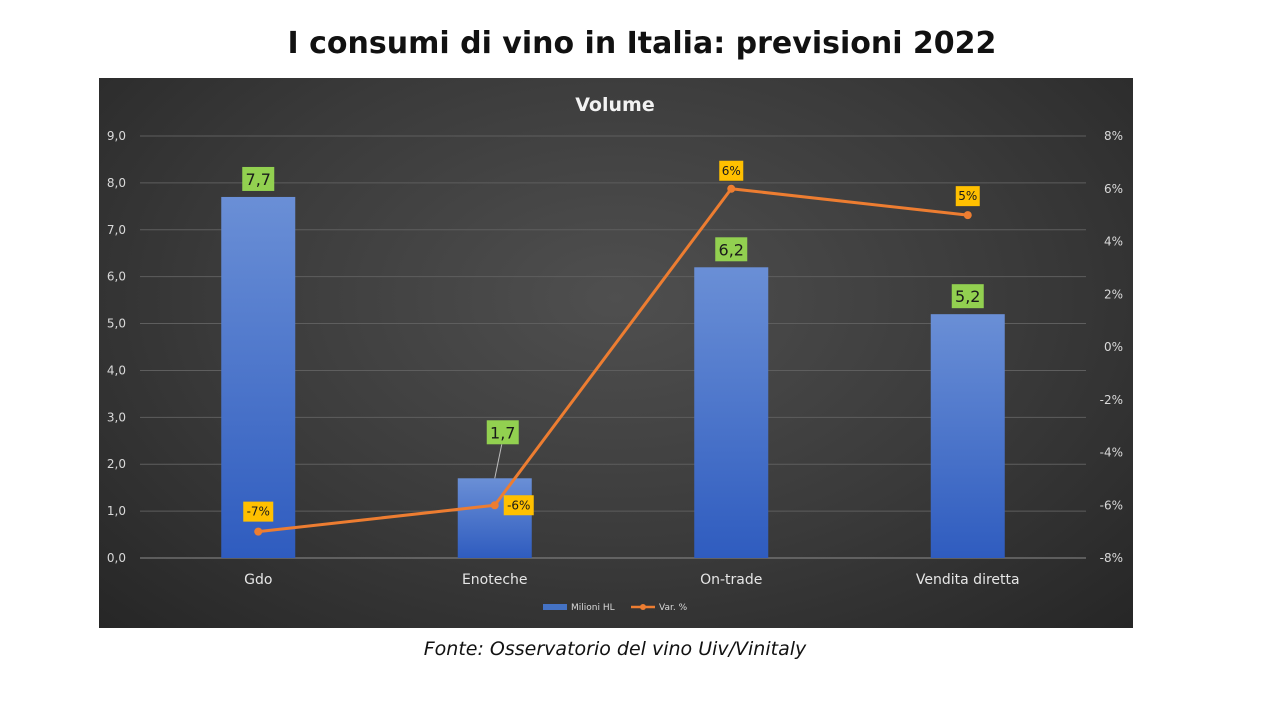 Image resolution: width=1280 pixels, height=720 pixels. What do you see at coordinates (1113, 136) in the screenshot?
I see `y-right-tick-label: 8%` at bounding box center [1113, 136].